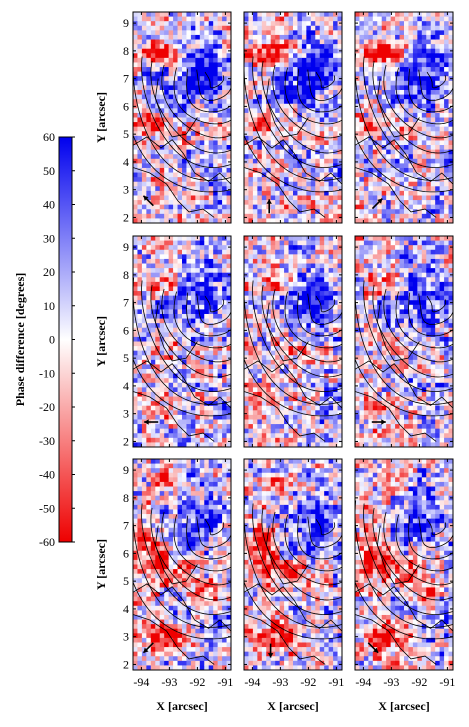 This screenshot has width=469, height=727. I want to click on colorbar-tick-label: 30, so click(49, 238).